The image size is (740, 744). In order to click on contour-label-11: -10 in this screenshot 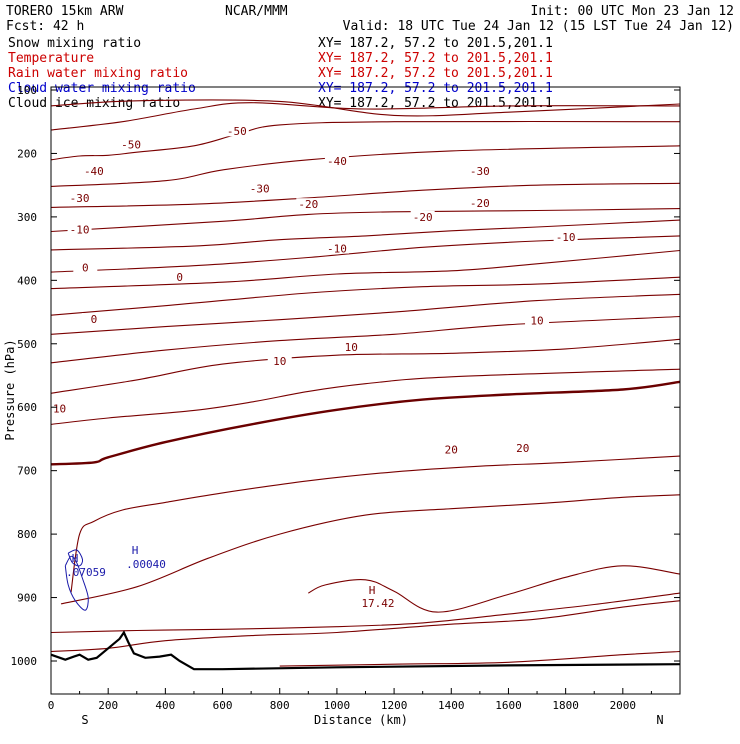, I will do `click(566, 237)`.